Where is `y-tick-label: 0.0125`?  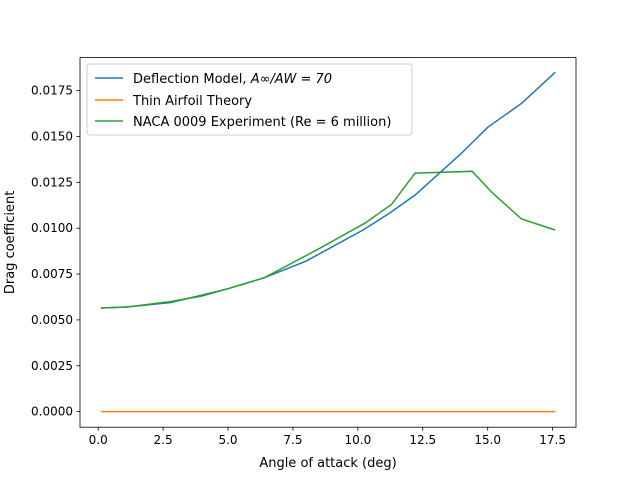
y-tick-label: 0.0125 is located at coordinates (52, 182).